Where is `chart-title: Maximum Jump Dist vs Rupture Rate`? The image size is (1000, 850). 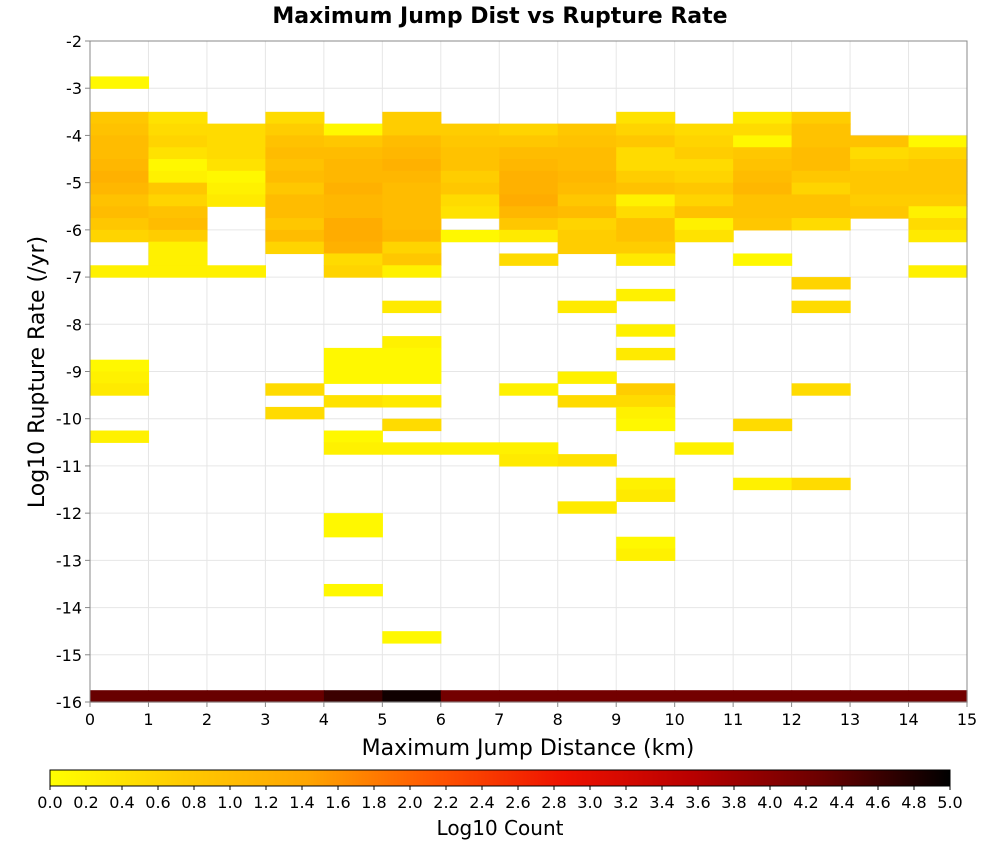 chart-title: Maximum Jump Dist vs Rupture Rate is located at coordinates (499, 16).